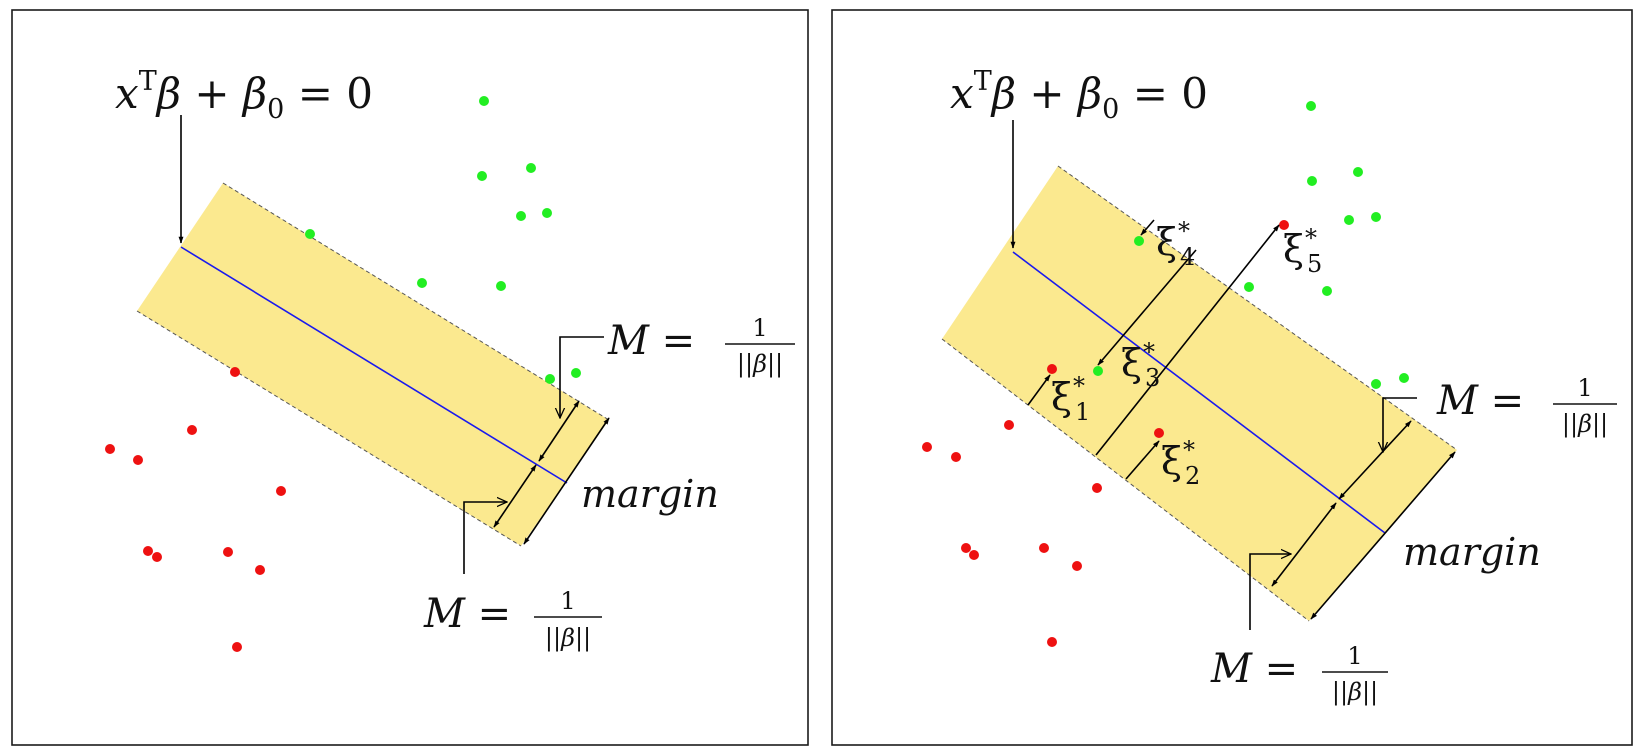 The image size is (1645, 750). What do you see at coordinates (760, 364) in the screenshot?
I see `left-m-upper-denominator: ||β||` at bounding box center [760, 364].